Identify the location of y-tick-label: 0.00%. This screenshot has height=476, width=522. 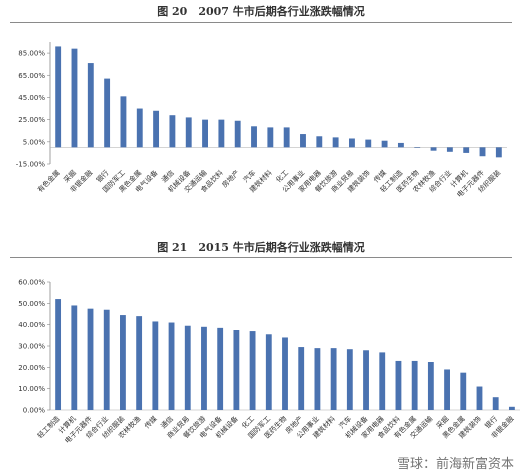
(34, 411).